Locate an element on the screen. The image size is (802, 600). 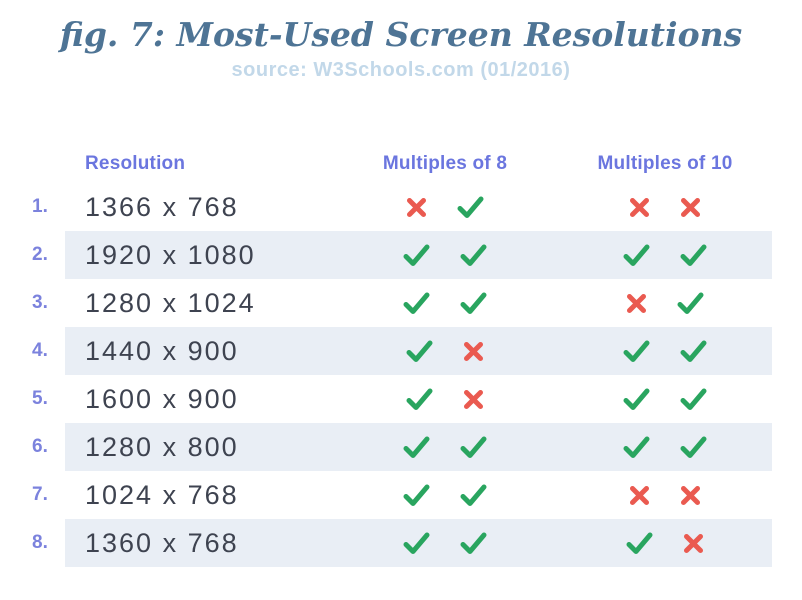
row-number: 2. is located at coordinates (40, 254).